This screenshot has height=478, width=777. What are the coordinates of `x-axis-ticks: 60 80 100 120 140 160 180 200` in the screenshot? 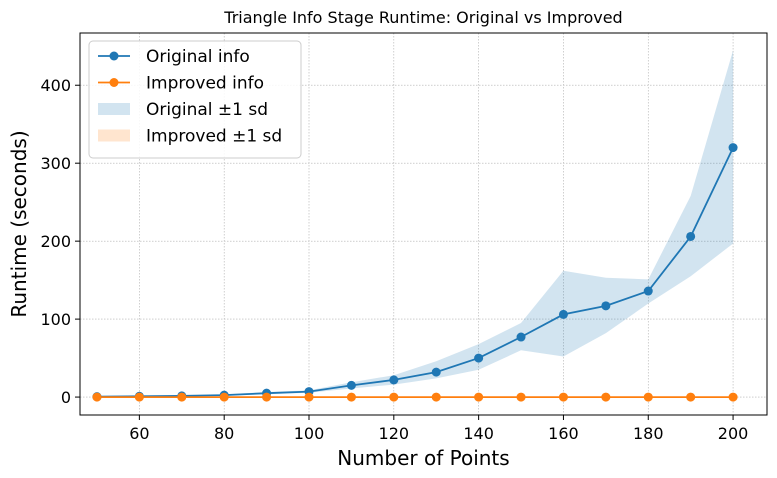 It's located at (438, 429).